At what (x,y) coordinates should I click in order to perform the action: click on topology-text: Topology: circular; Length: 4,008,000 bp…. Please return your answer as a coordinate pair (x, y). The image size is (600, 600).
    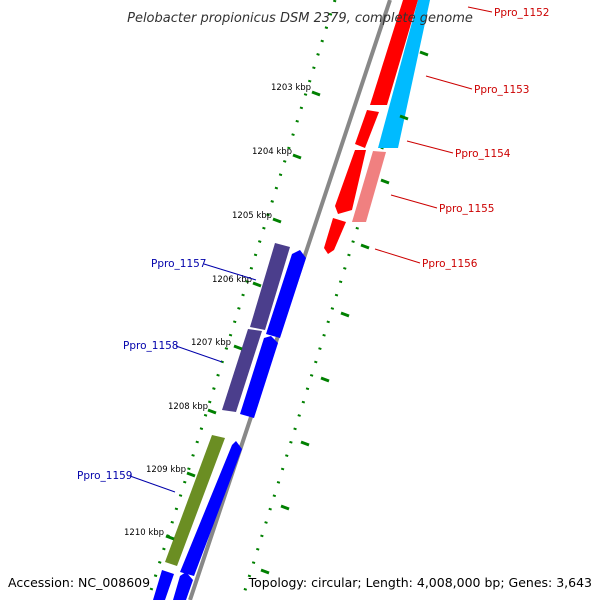
    Looking at the image, I should click on (420, 582).